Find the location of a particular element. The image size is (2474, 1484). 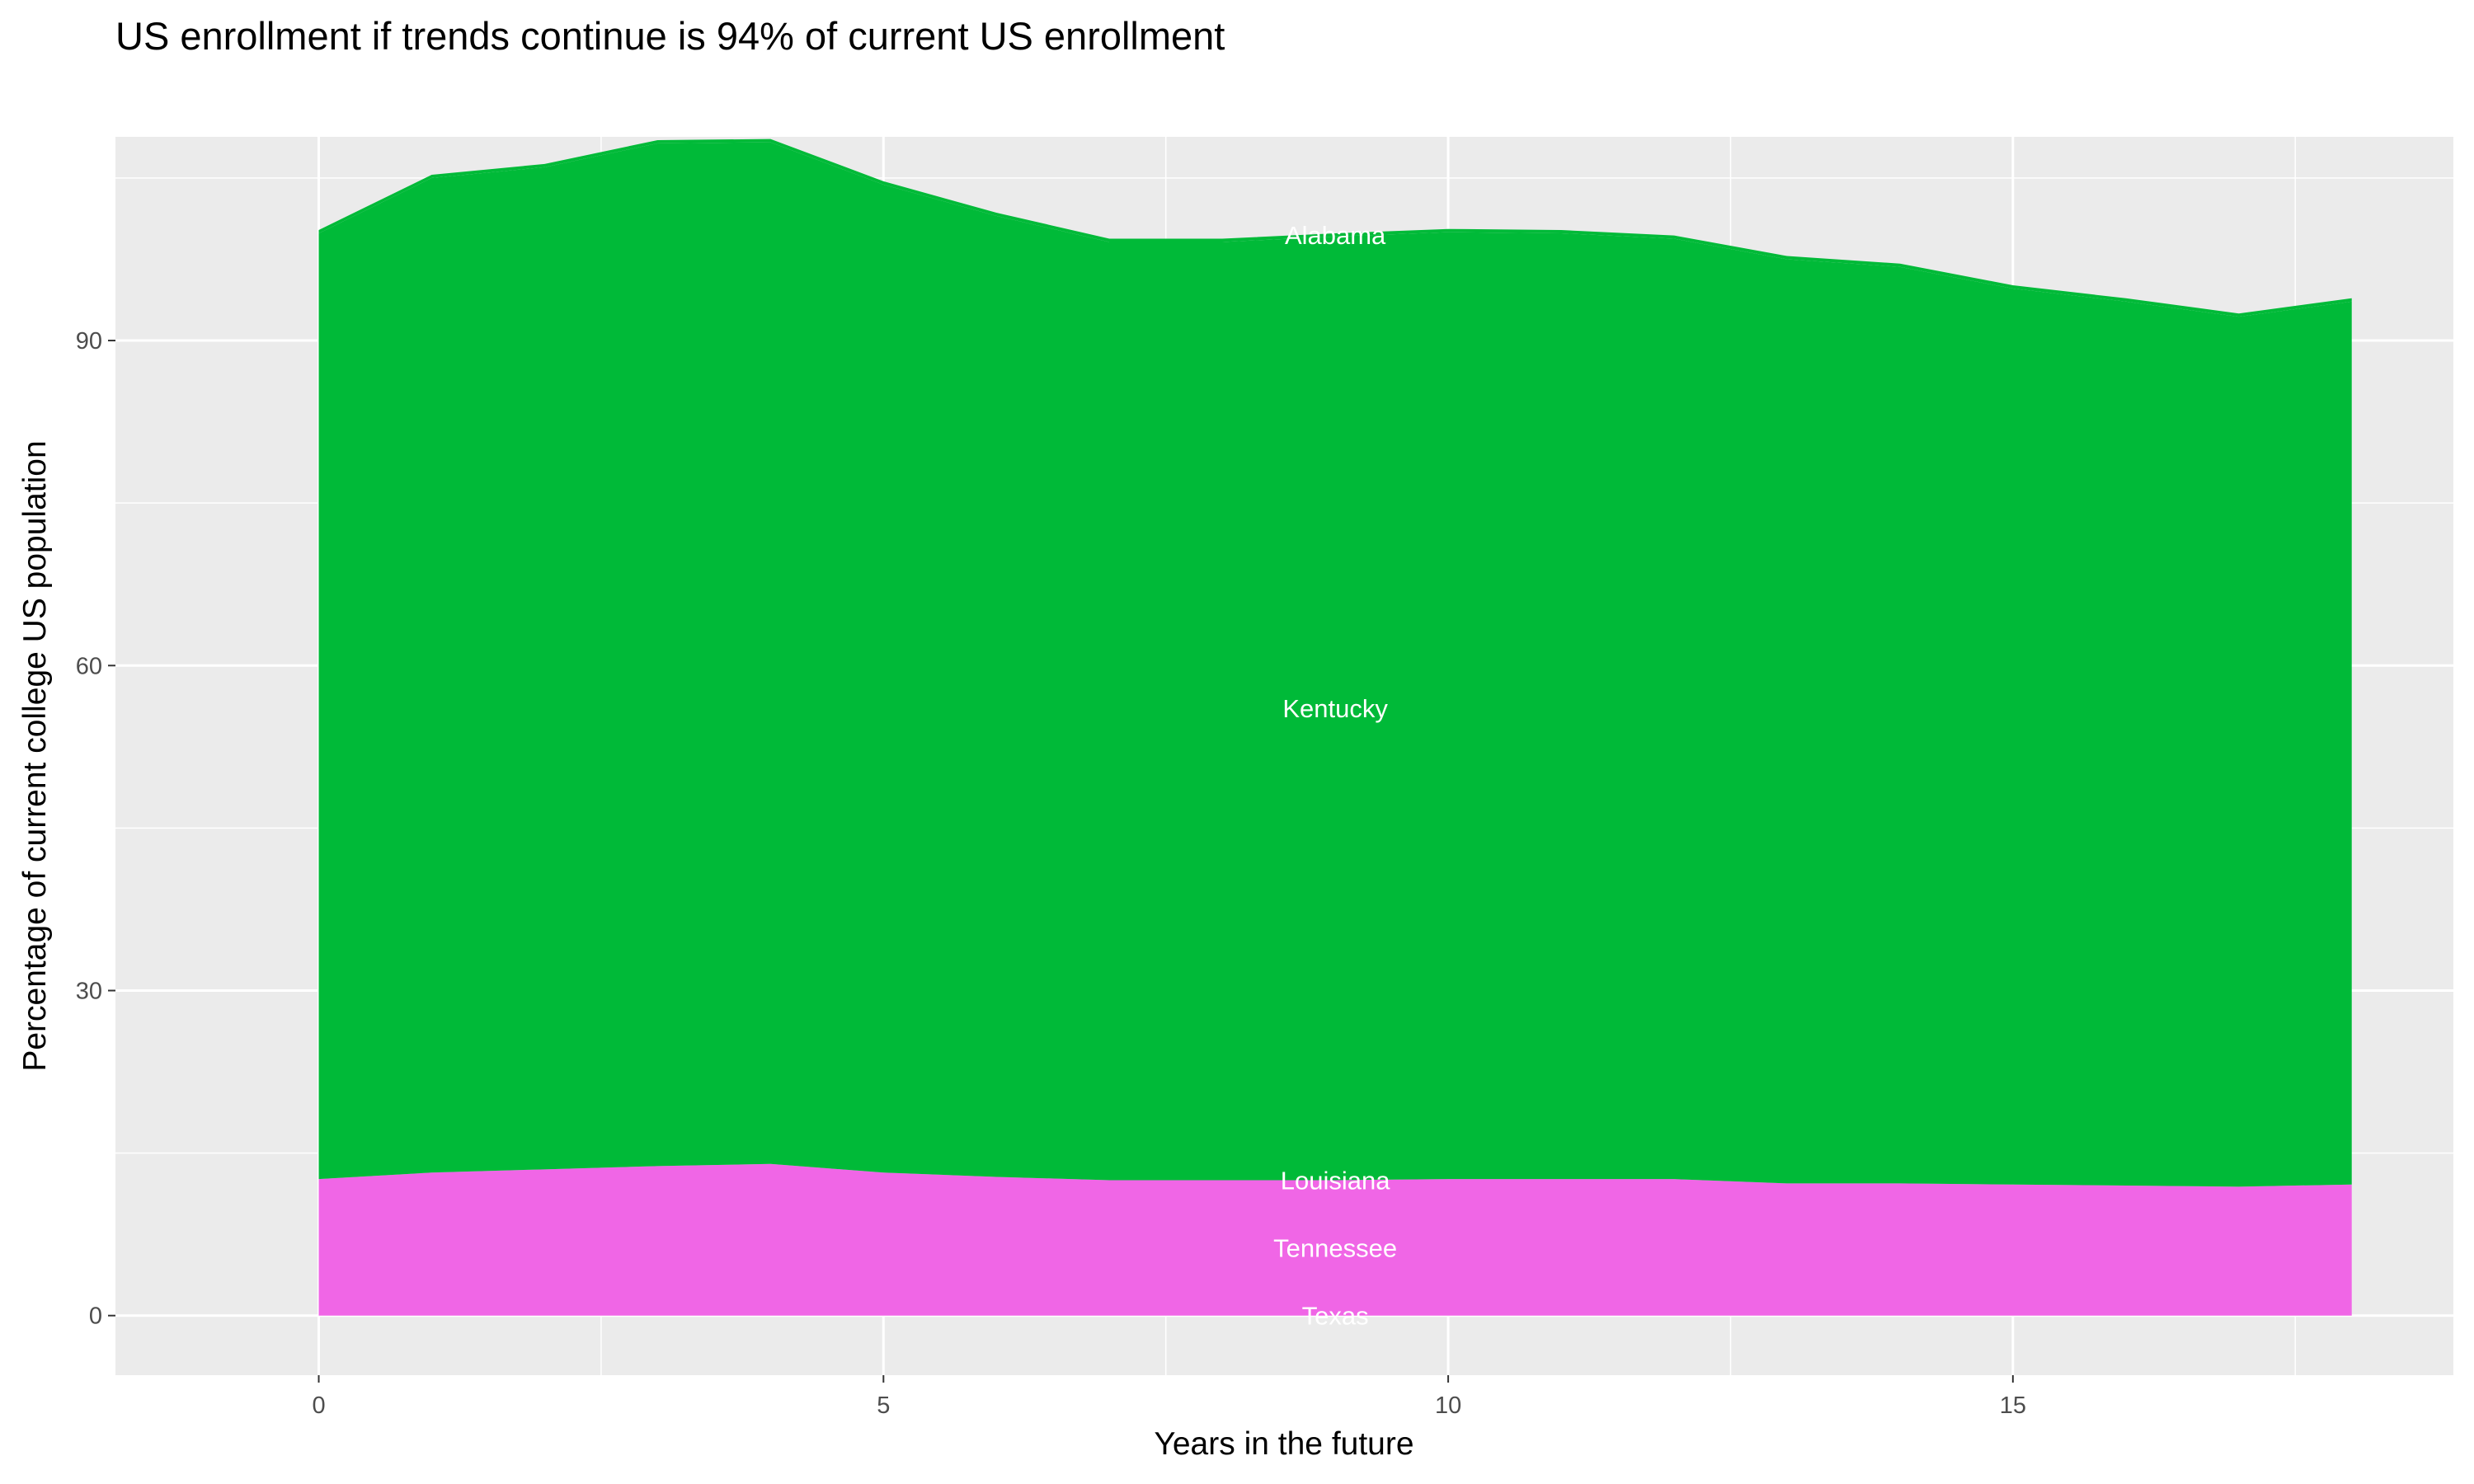

series-label-kentucky: Kentucky is located at coordinates (1335, 708).